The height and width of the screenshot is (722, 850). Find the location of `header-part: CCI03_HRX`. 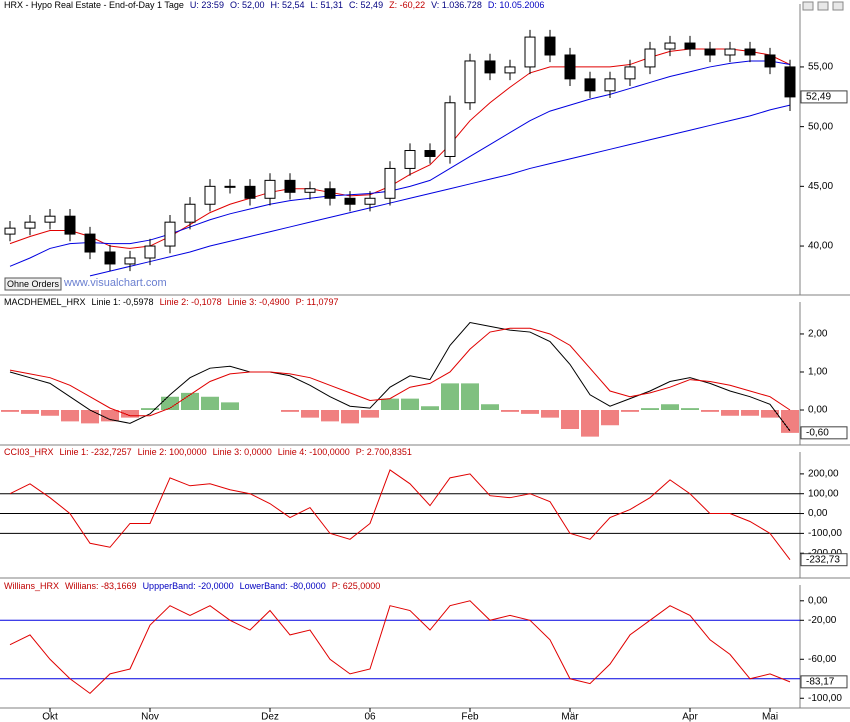

header-part: CCI03_HRX is located at coordinates (29, 452).